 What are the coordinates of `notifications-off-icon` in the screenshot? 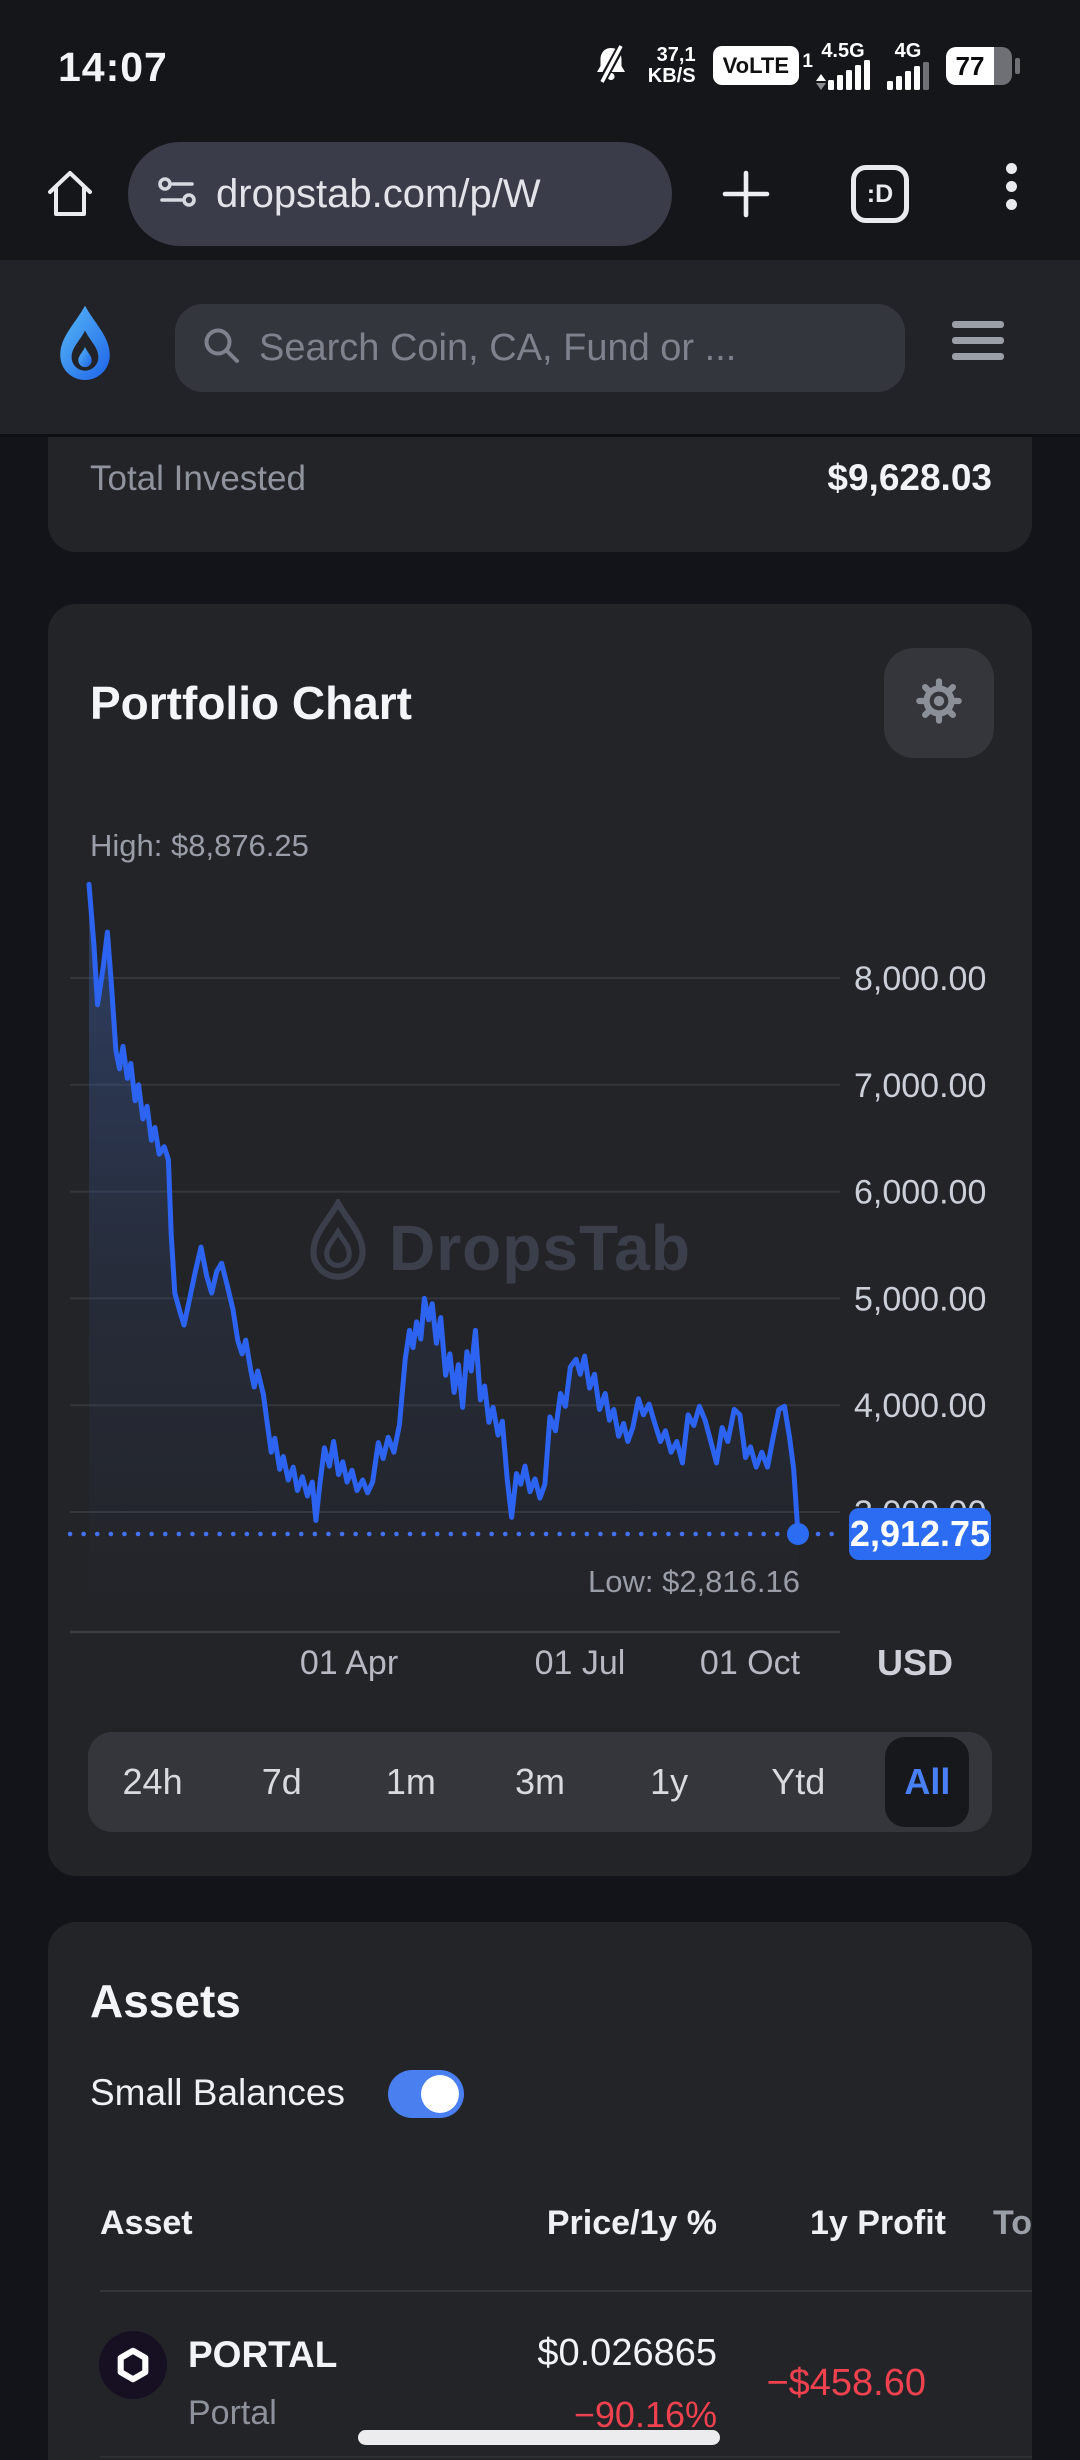 It's located at (611, 66).